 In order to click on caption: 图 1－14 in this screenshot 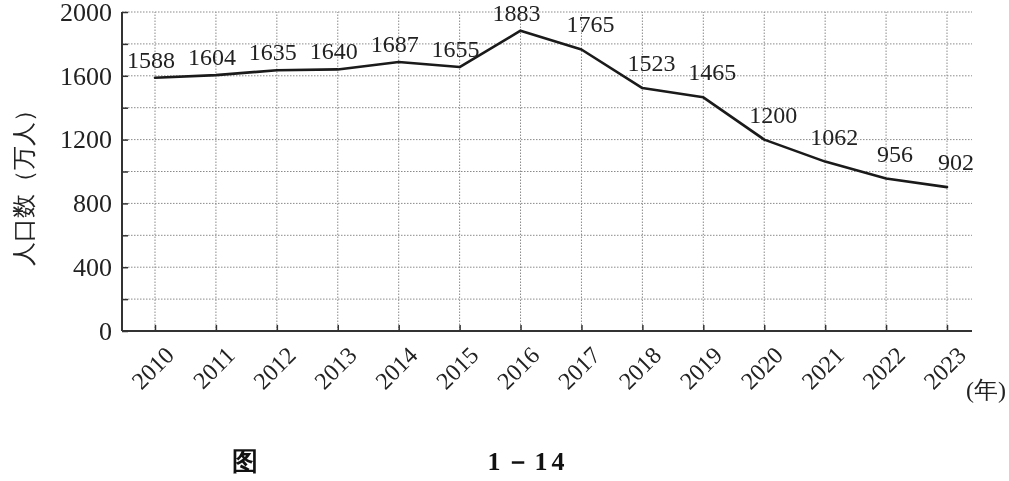, I will do `click(400, 461)`.